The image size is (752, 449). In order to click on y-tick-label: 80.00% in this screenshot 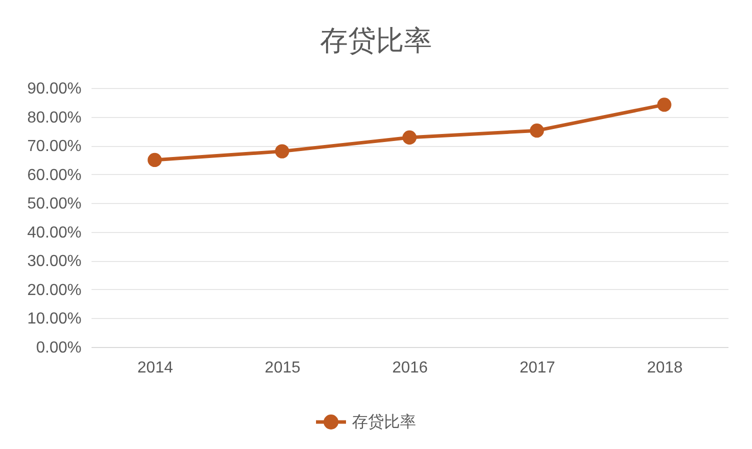, I will do `click(54, 117)`.